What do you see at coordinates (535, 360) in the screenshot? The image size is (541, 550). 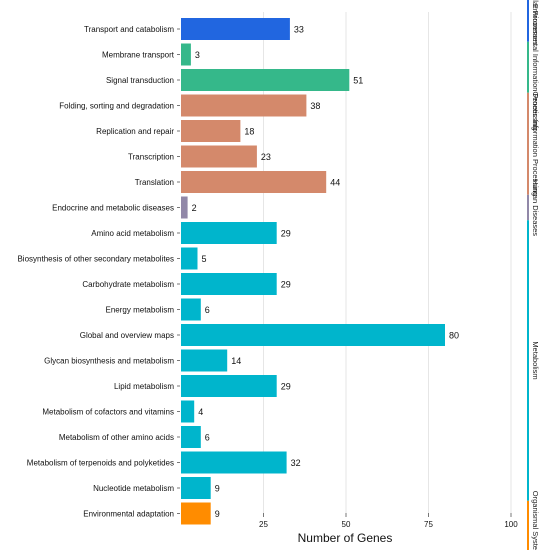 I see `group-label: Metabolism` at bounding box center [535, 360].